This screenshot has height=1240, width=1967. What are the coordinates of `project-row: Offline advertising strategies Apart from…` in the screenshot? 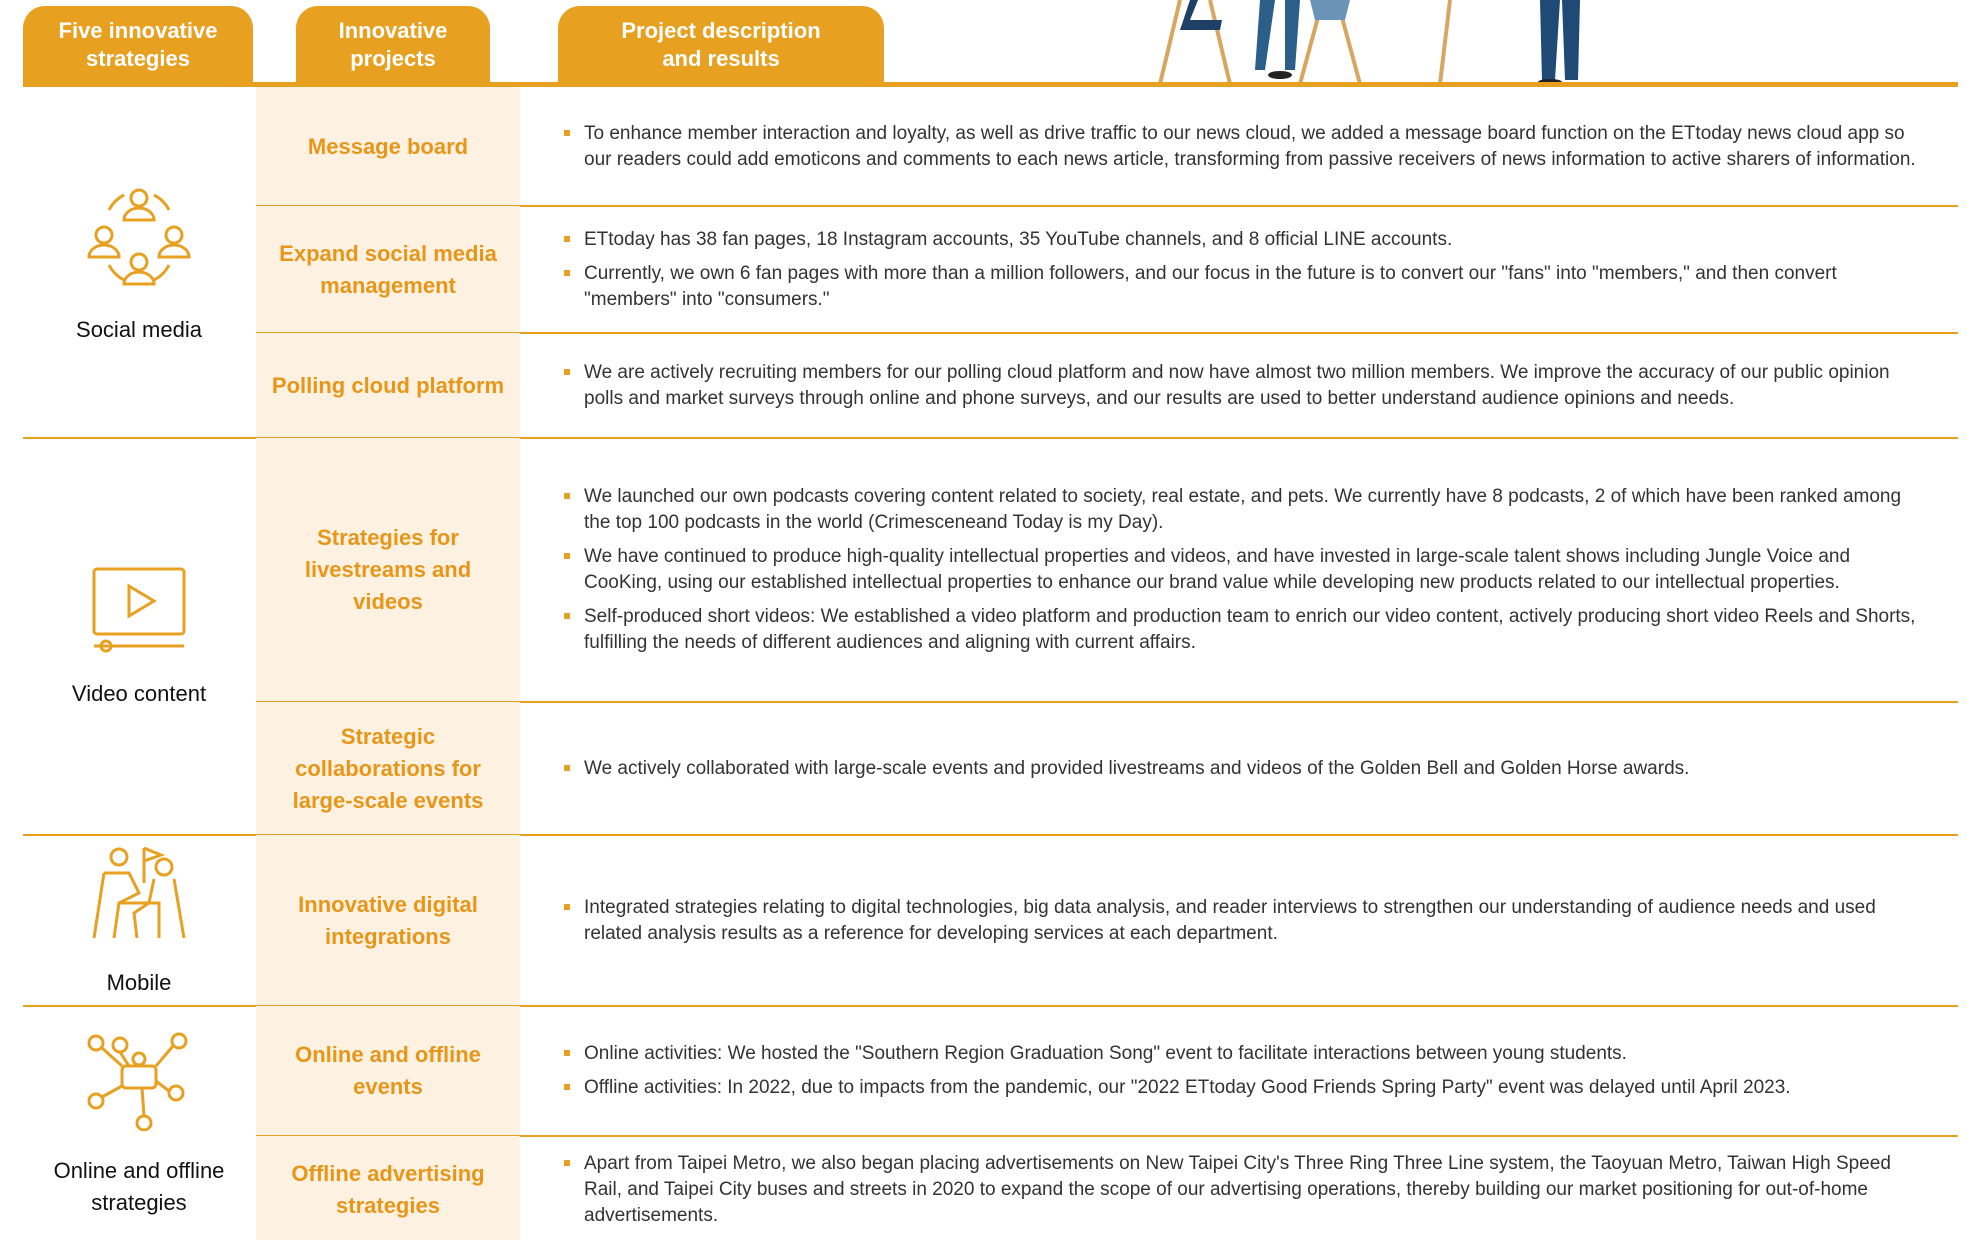 It's located at (1107, 1188).